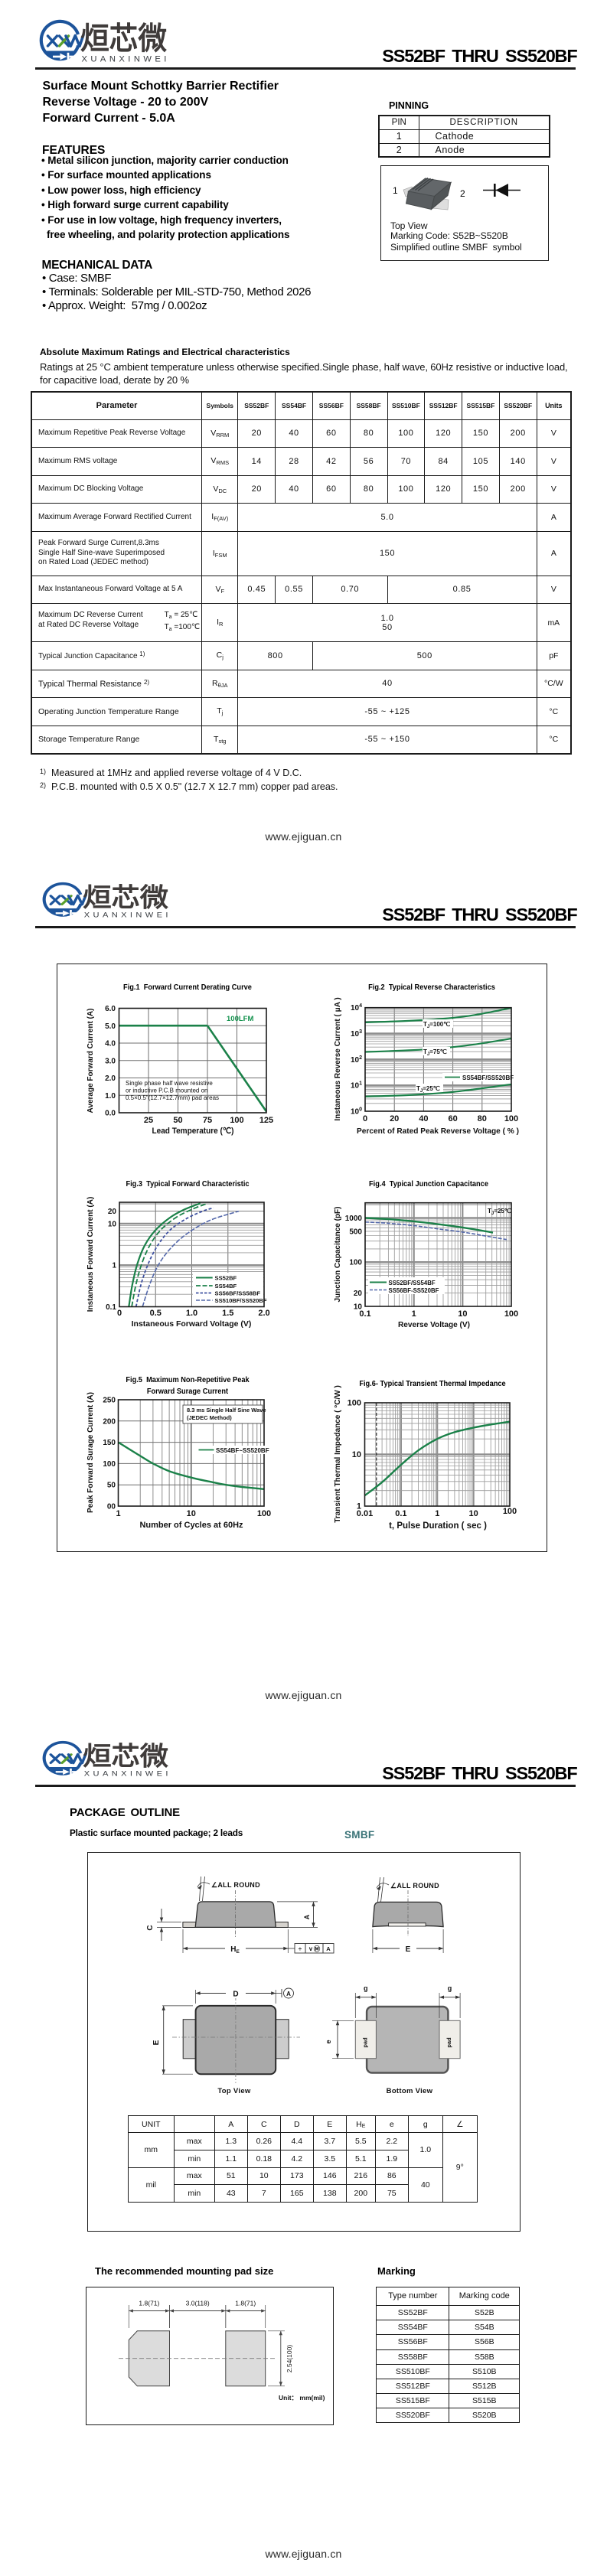 Image resolution: width=607 pixels, height=2576 pixels. I want to click on svg-text: Average Forward Current (A), so click(91, 1061).